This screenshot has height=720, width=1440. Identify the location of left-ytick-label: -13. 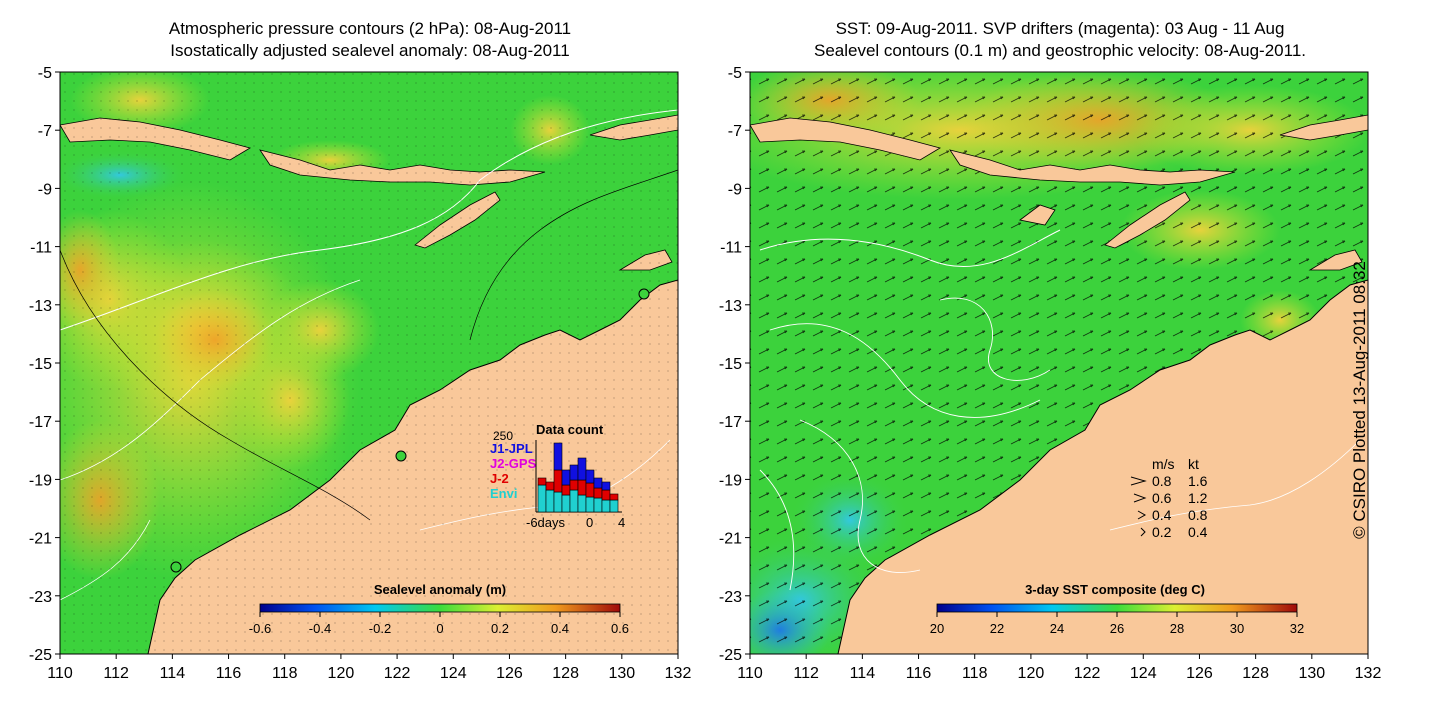
(40, 306).